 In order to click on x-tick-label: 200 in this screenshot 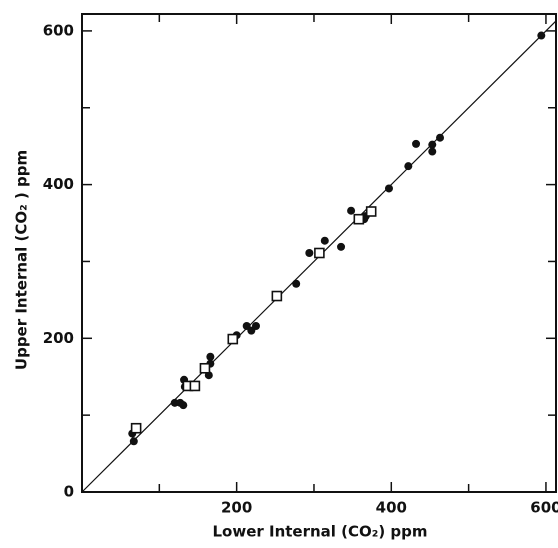, I will do `click(236, 508)`.